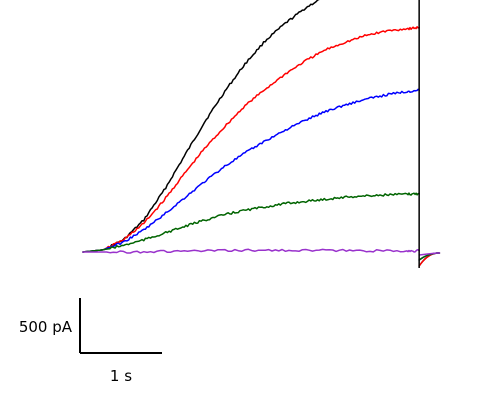  What do you see at coordinates (121, 376) in the screenshot?
I see `scale-bar-x-label: 1 s` at bounding box center [121, 376].